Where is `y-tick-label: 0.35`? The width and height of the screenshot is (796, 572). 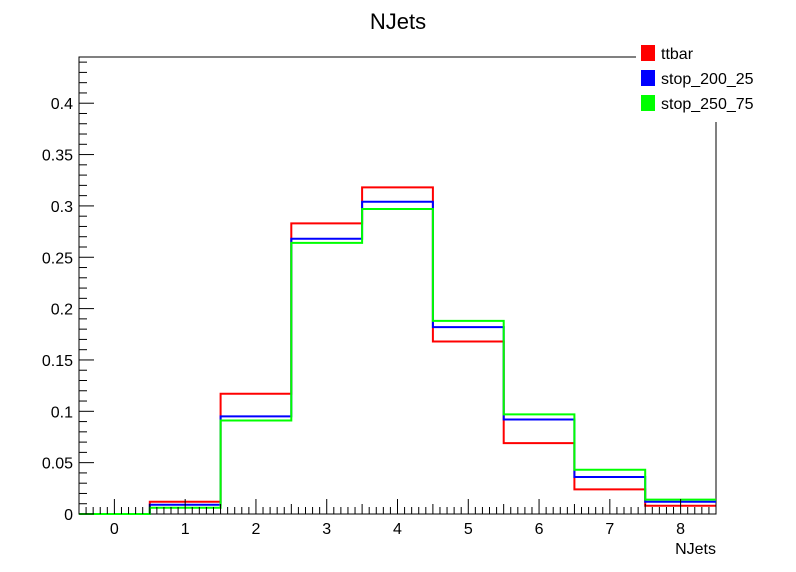 y-tick-label: 0.35 is located at coordinates (57, 156).